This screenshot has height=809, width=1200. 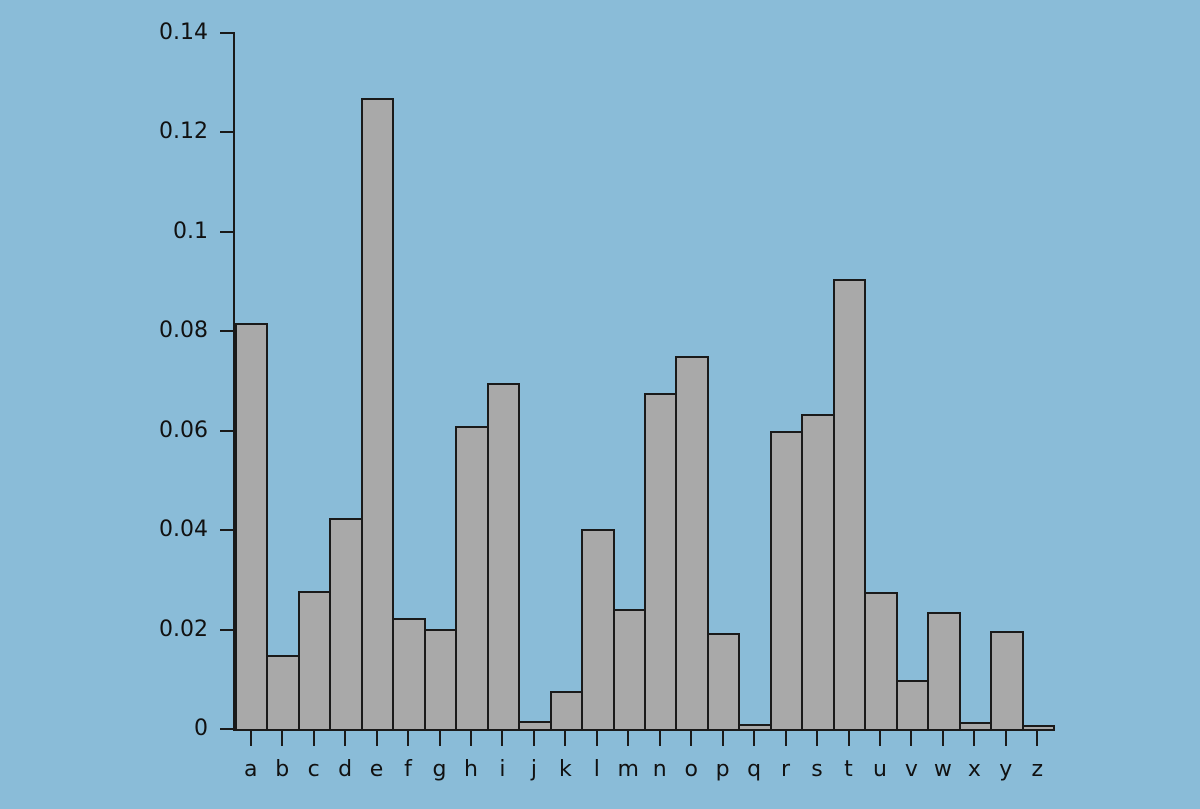 What do you see at coordinates (1038, 728) in the screenshot?
I see `bar-z` at bounding box center [1038, 728].